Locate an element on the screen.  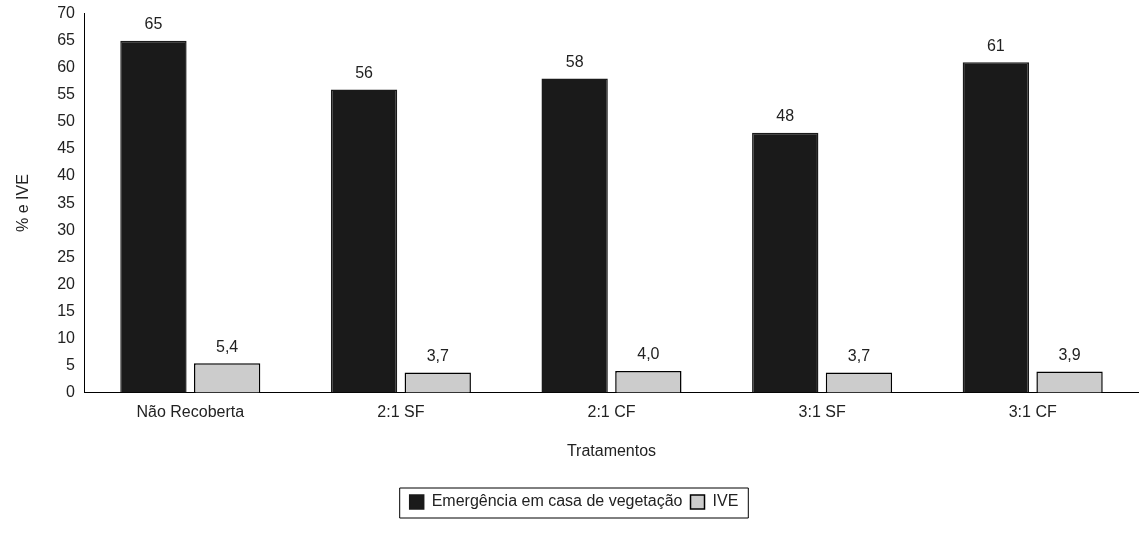
y-tick-label: 65 is located at coordinates (66, 40).